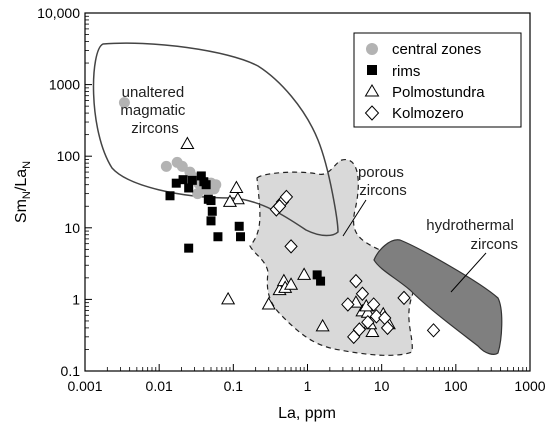 This screenshot has width=550, height=429. Describe the element at coordinates (159, 386) in the screenshot. I see `x-tick-label: 0.01` at that location.